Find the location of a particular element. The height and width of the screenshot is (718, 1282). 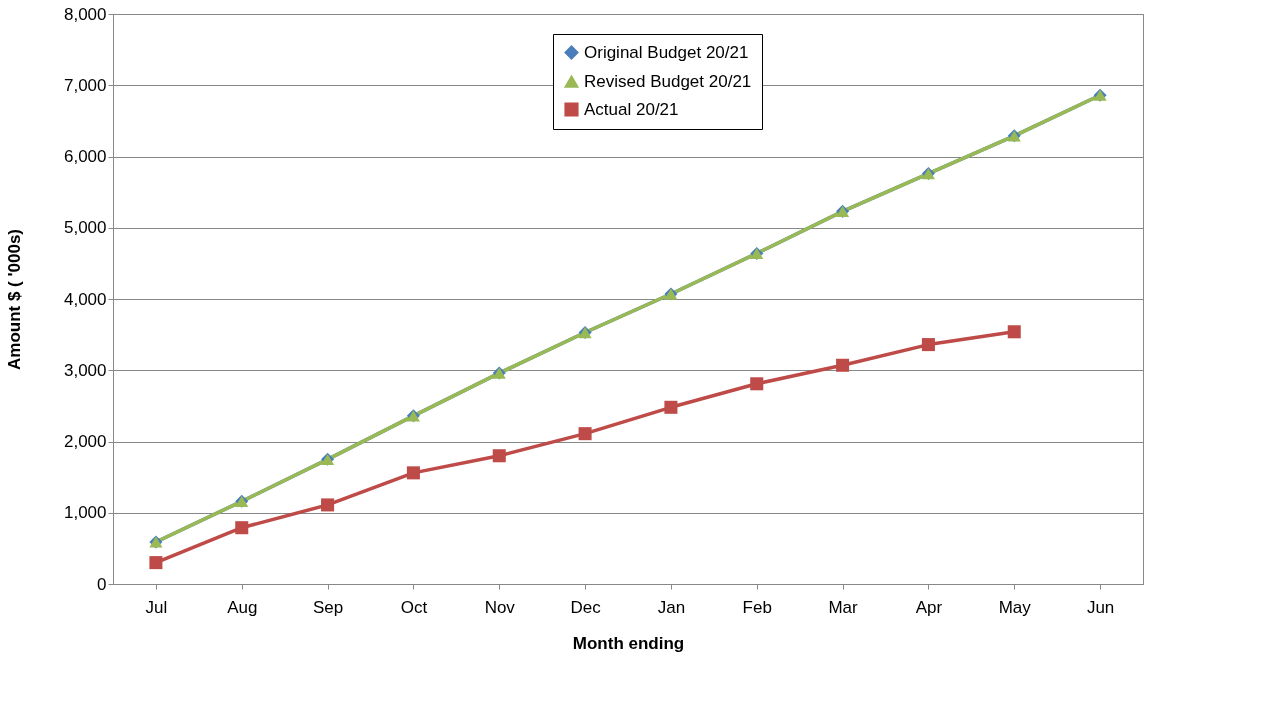

x-tick-label: Nov is located at coordinates (500, 607).